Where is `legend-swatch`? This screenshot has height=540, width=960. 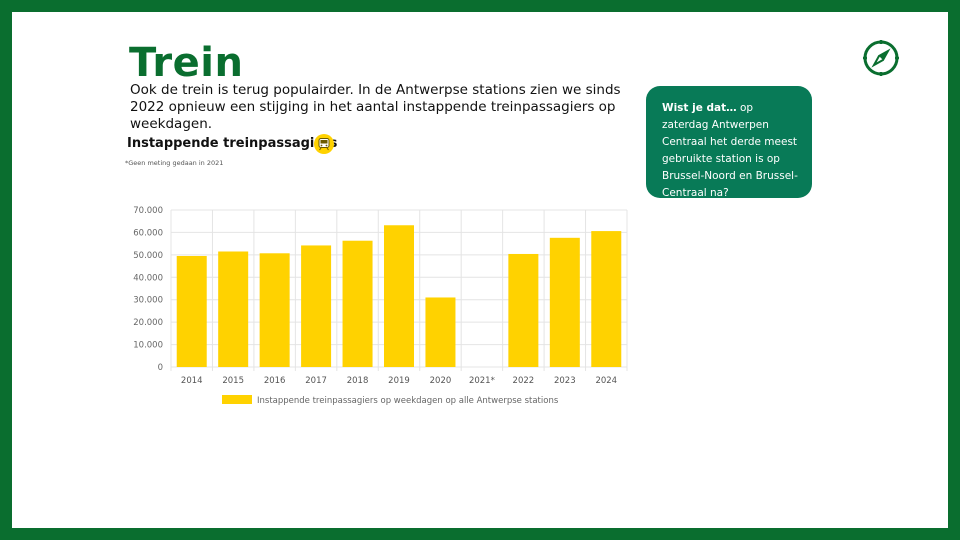
legend-swatch is located at coordinates (237, 399).